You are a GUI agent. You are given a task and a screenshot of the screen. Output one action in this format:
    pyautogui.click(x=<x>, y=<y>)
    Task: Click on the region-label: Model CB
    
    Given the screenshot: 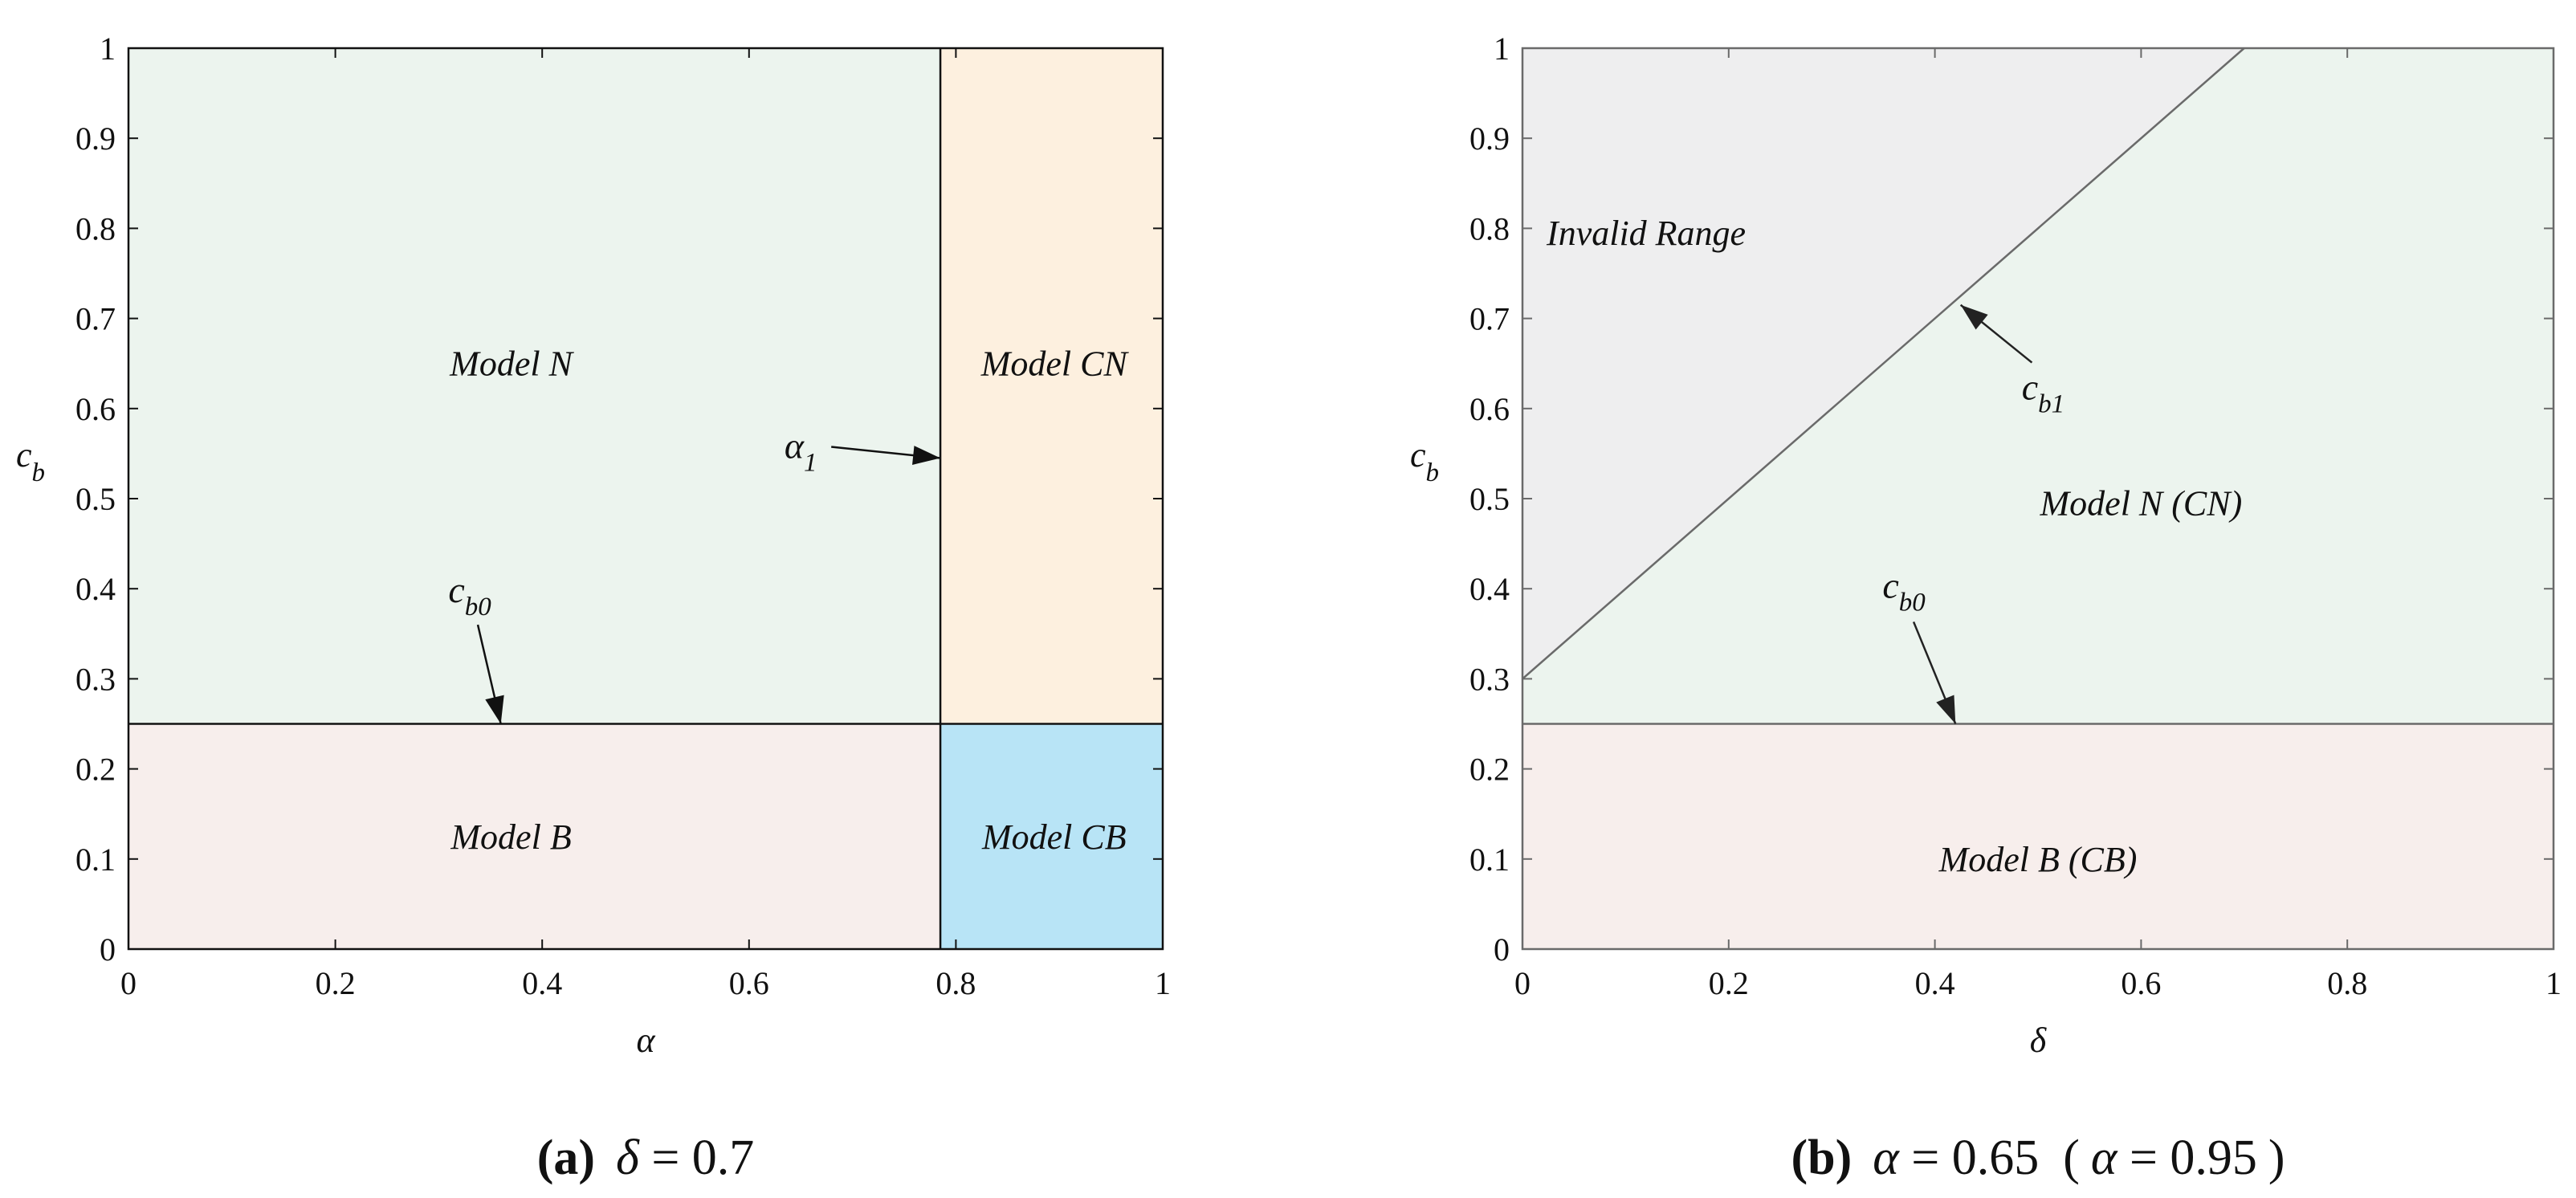 What is the action you would take?
    pyautogui.click(x=1054, y=837)
    